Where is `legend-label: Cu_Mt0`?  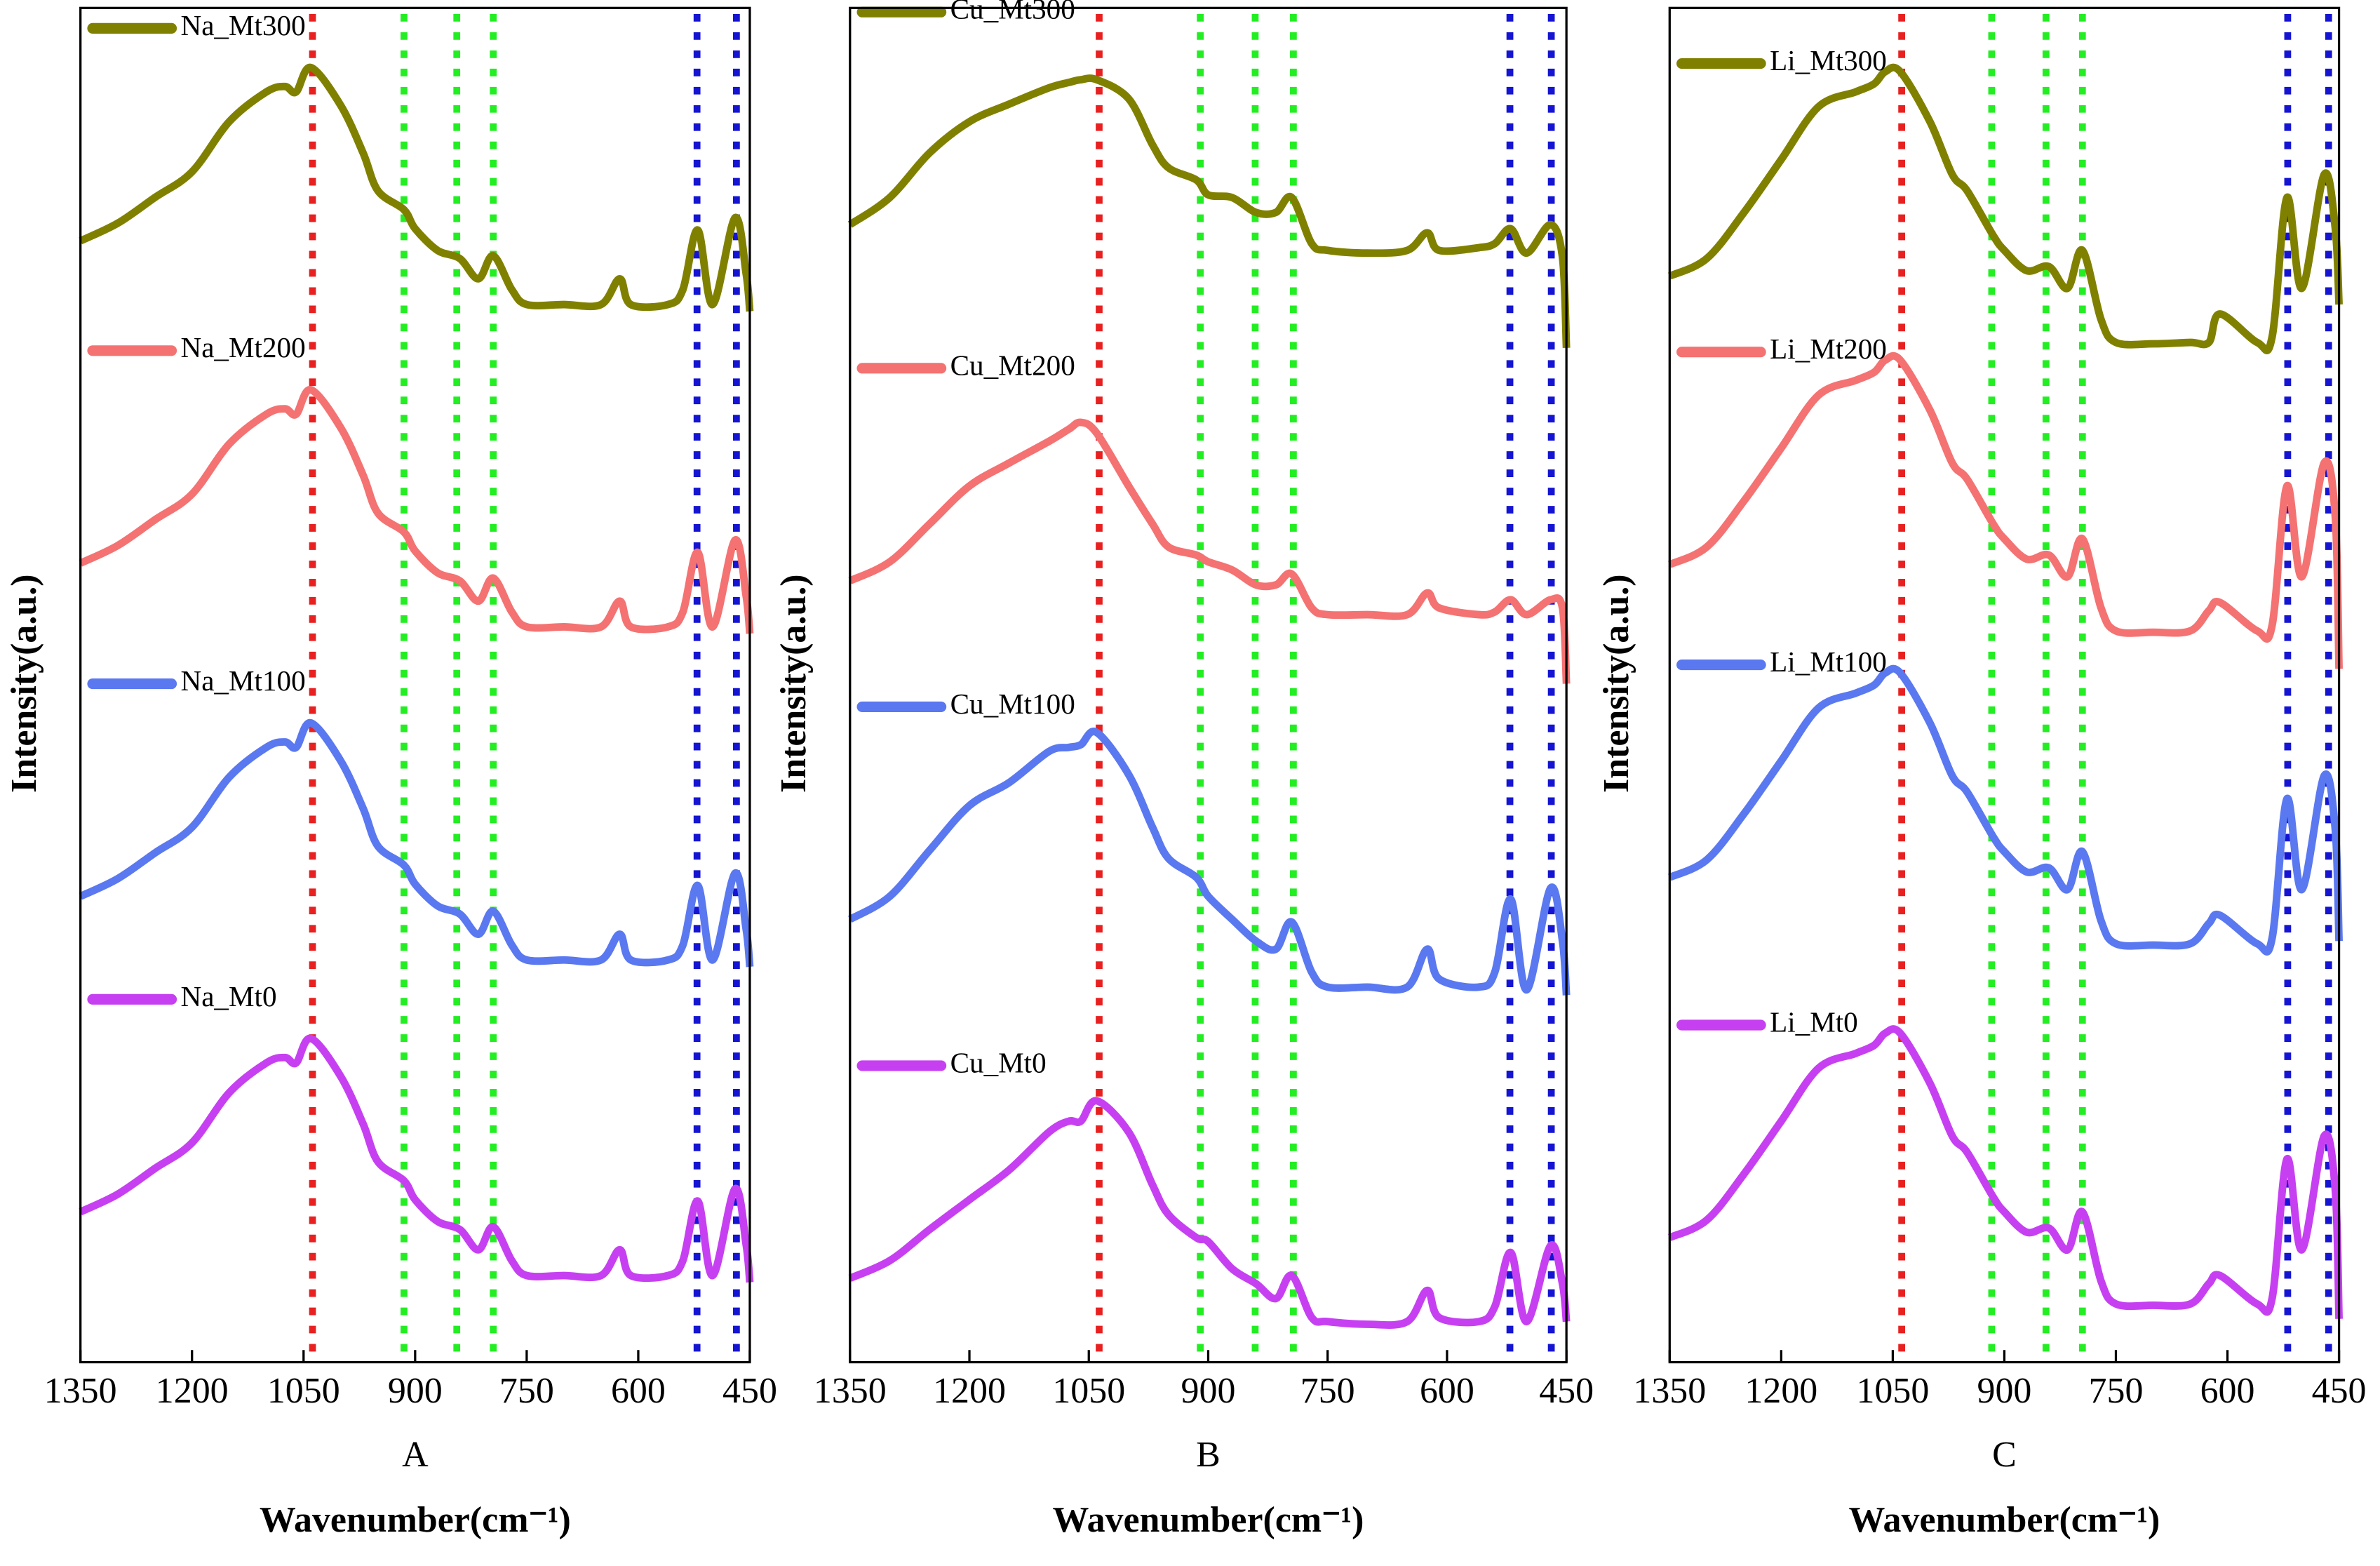
legend-label: Cu_Mt0 is located at coordinates (998, 1062).